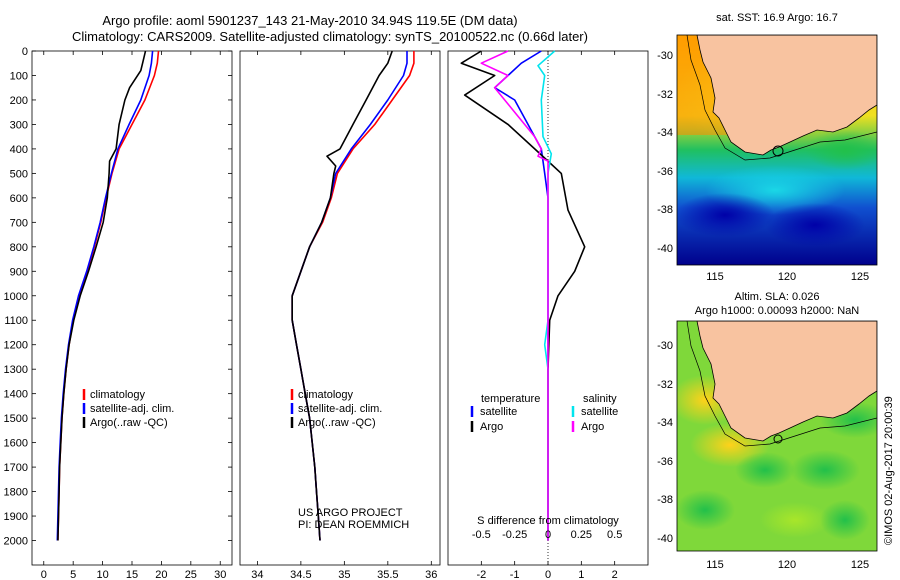 The width and height of the screenshot is (900, 580). Describe the element at coordinates (889, 470) in the screenshot. I see `imos-credit: ©IMOS 02-Aug-2017 20:00:39` at that location.